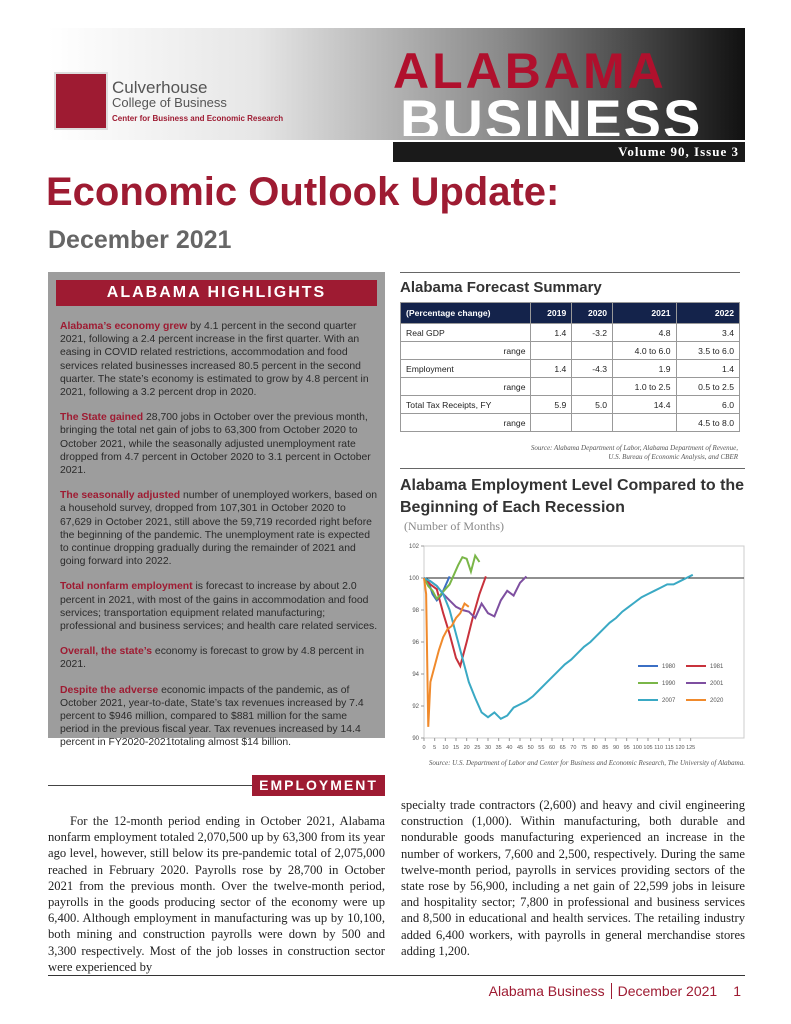 The height and width of the screenshot is (1024, 791). Describe the element at coordinates (465, 368) in the screenshot. I see `table-cell: Employment` at that location.